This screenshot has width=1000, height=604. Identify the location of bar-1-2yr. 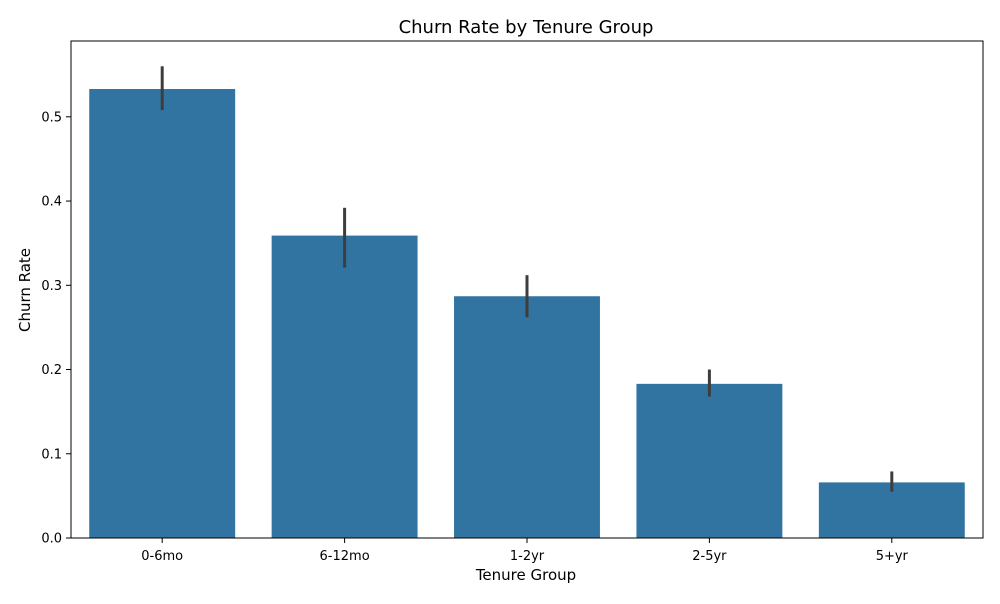
(527, 417).